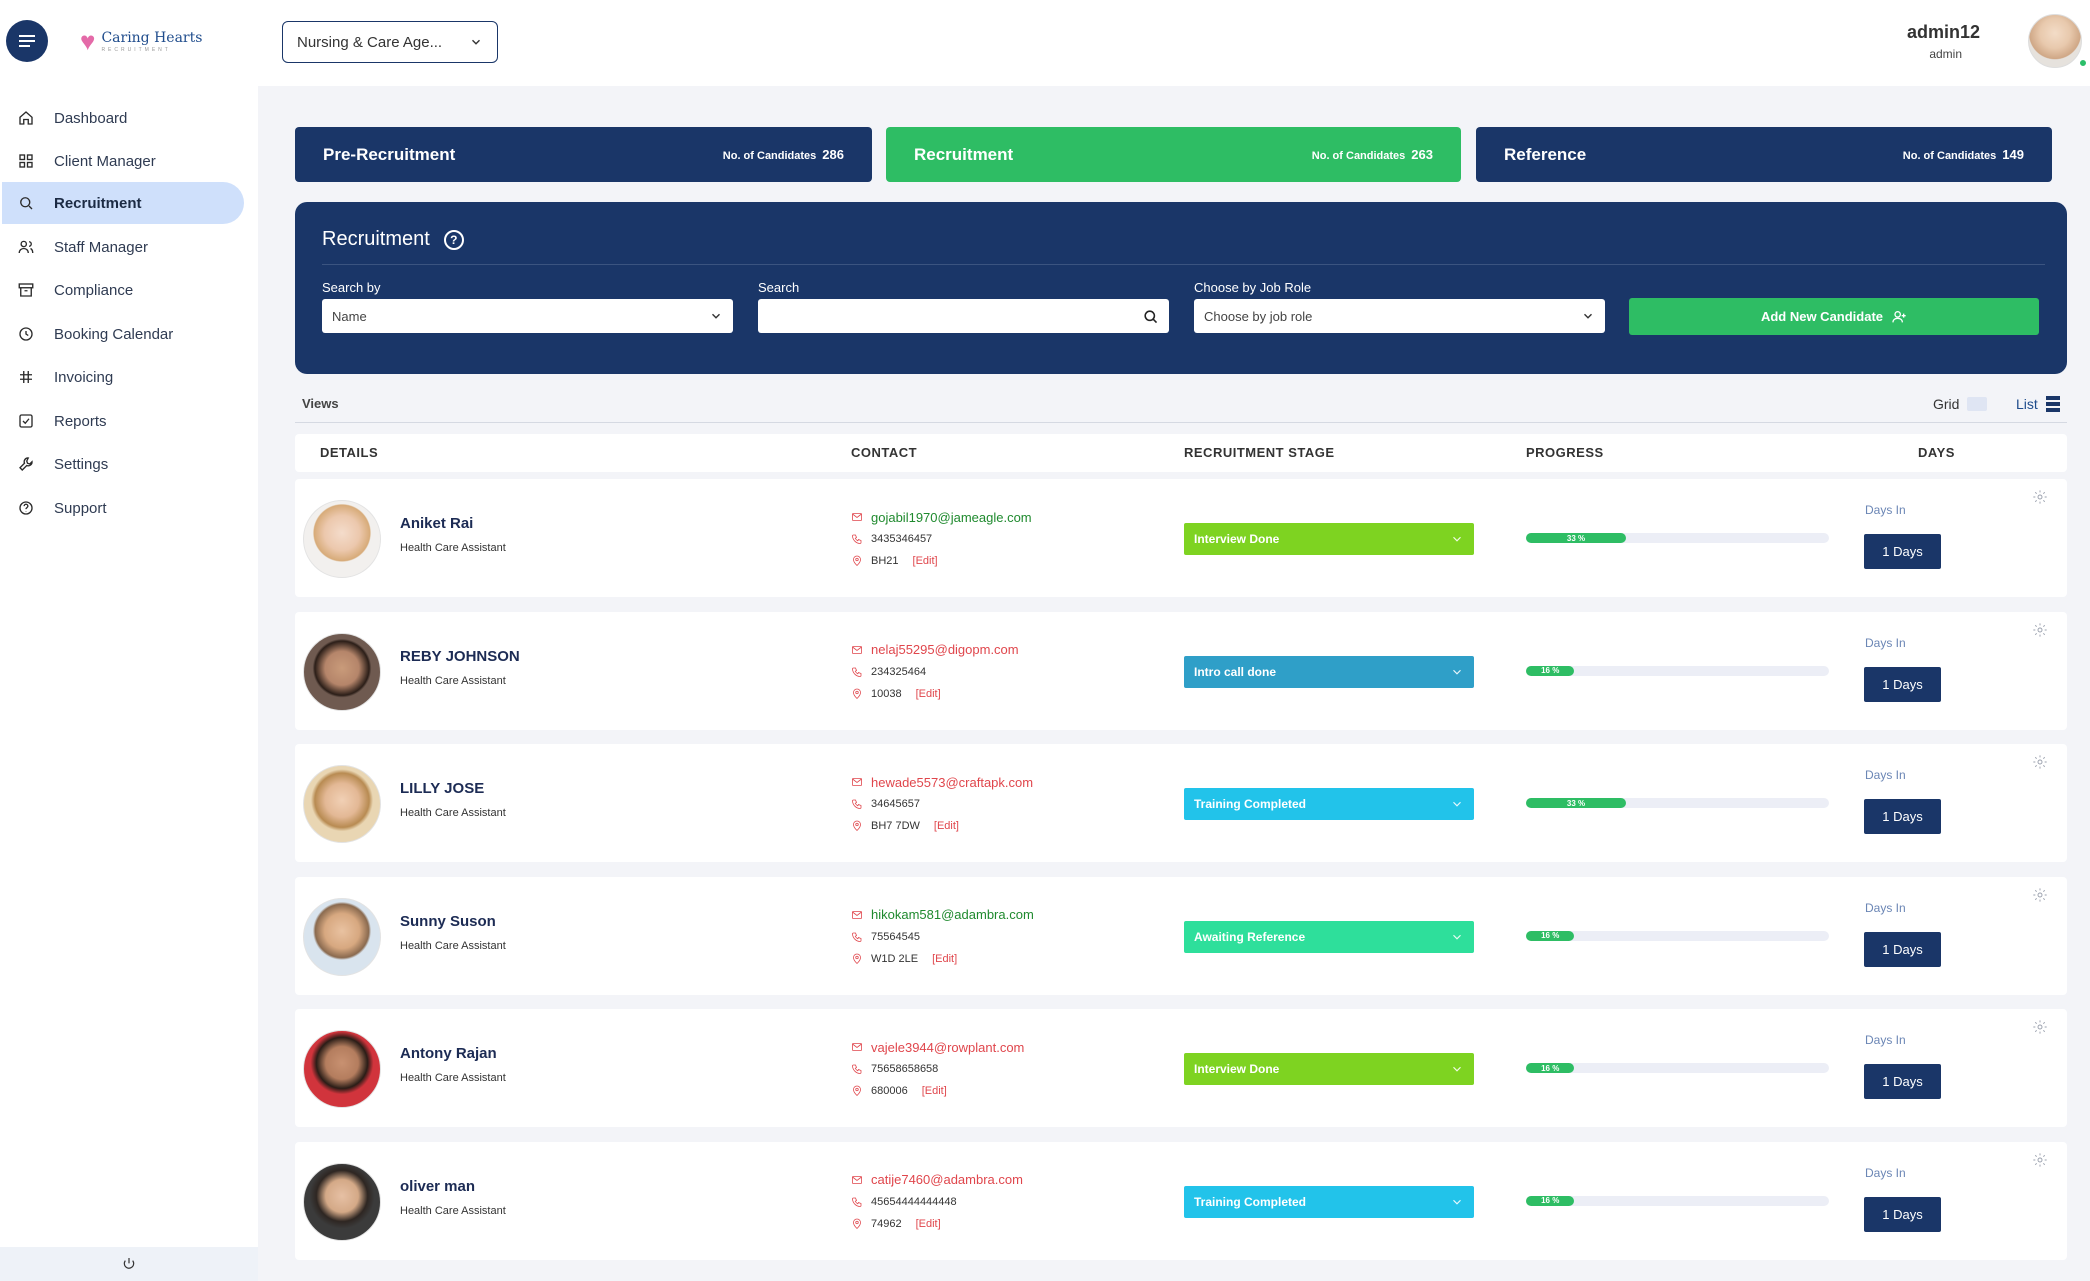 The image size is (2090, 1281). I want to click on stage-title: Recruitment, so click(964, 154).